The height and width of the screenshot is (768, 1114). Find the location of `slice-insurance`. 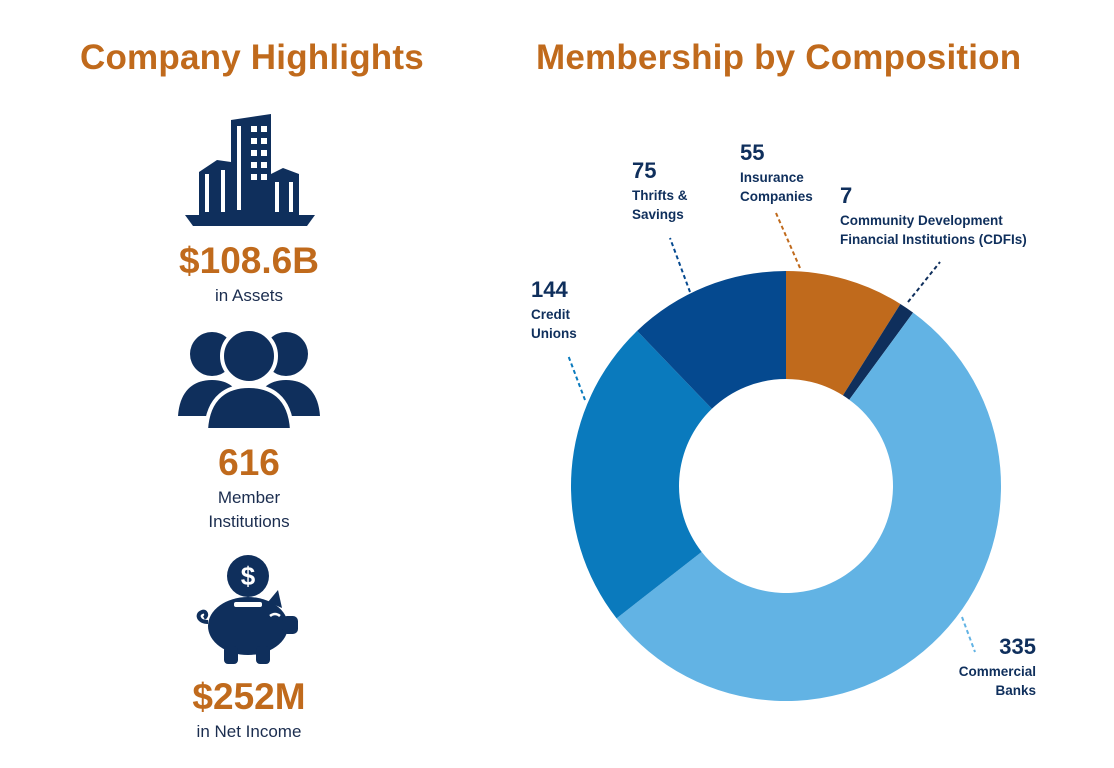

slice-insurance is located at coordinates (843, 333).